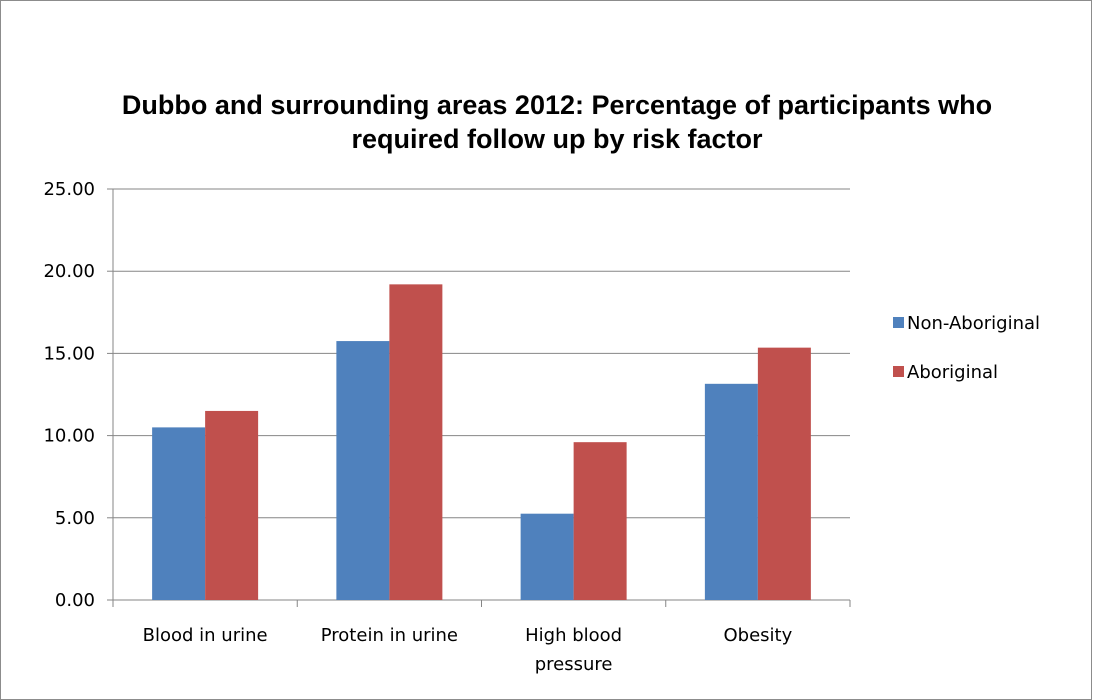 The image size is (1094, 700). What do you see at coordinates (75, 600) in the screenshot?
I see `y-tick-label: 0.00` at bounding box center [75, 600].